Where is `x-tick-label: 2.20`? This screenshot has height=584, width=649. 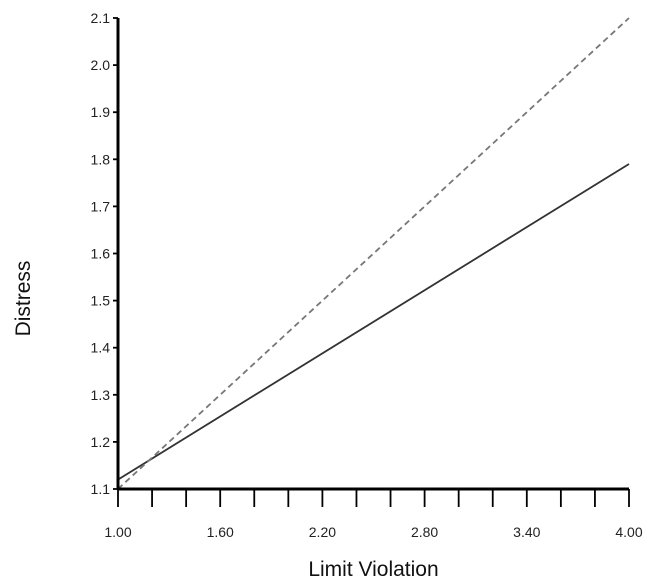 x-tick-label: 2.20 is located at coordinates (322, 532).